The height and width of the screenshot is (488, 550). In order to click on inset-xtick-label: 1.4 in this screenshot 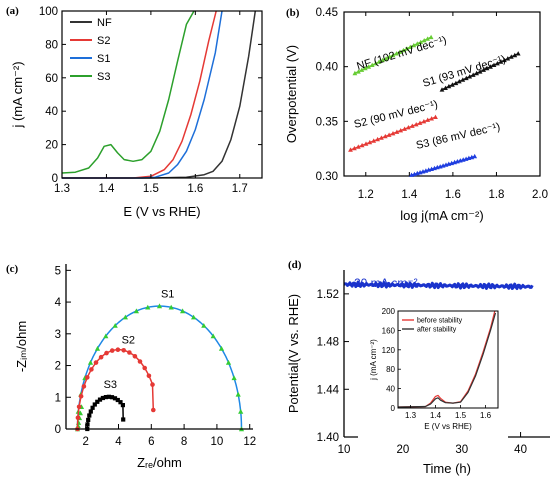, I will do `click(436, 415)`.